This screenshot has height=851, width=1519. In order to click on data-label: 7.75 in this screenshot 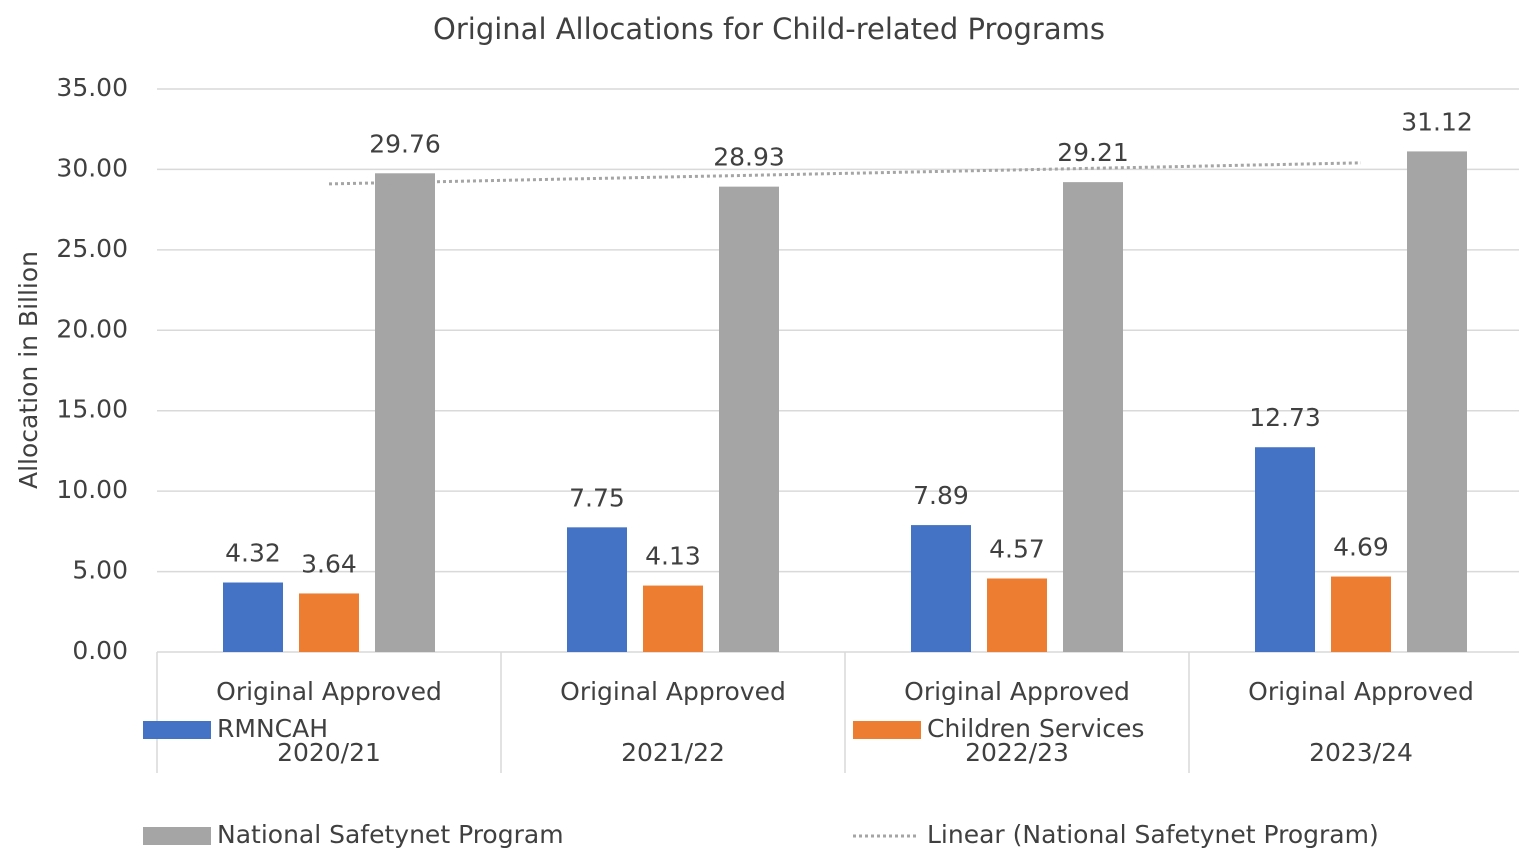, I will do `click(597, 497)`.